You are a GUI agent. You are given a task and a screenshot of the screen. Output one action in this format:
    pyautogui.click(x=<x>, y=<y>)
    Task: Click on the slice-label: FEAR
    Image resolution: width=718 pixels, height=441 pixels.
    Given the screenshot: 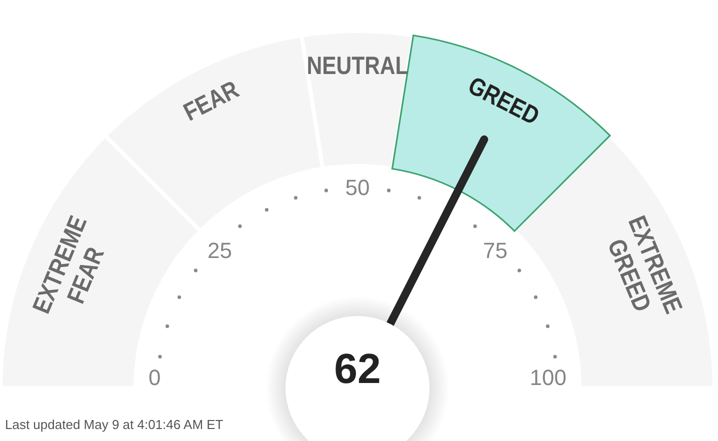 What is the action you would take?
    pyautogui.click(x=211, y=100)
    